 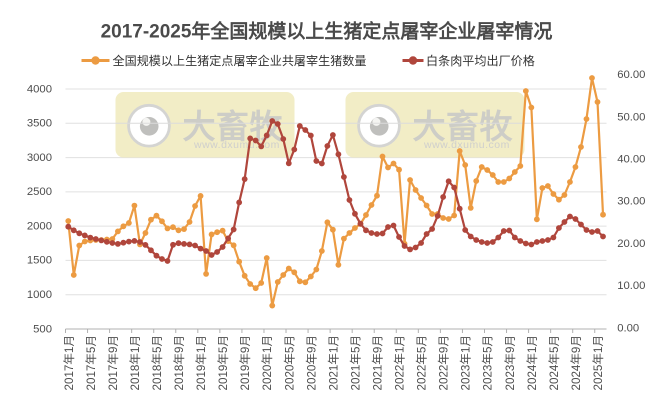 I want to click on svg-text: 2017年5月, so click(x=91, y=362).